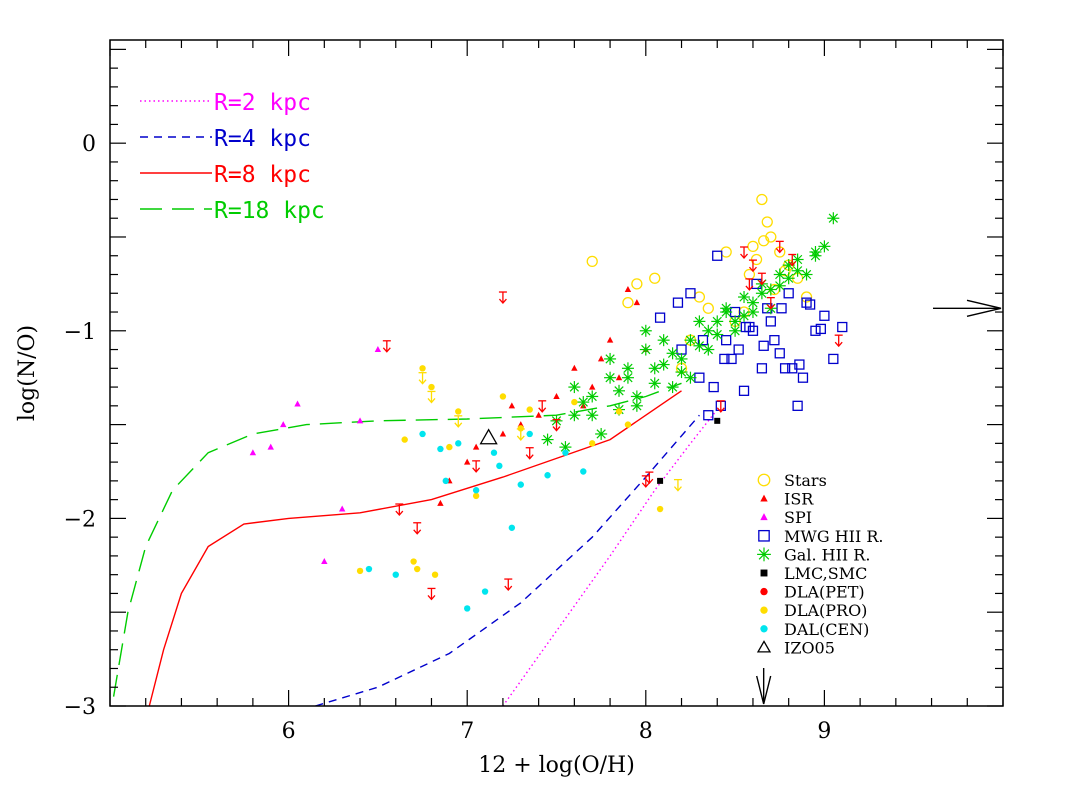 Image resolution: width=1067 pixels, height=797 pixels. I want to click on legend-label-izo05: IZO05, so click(809, 647).